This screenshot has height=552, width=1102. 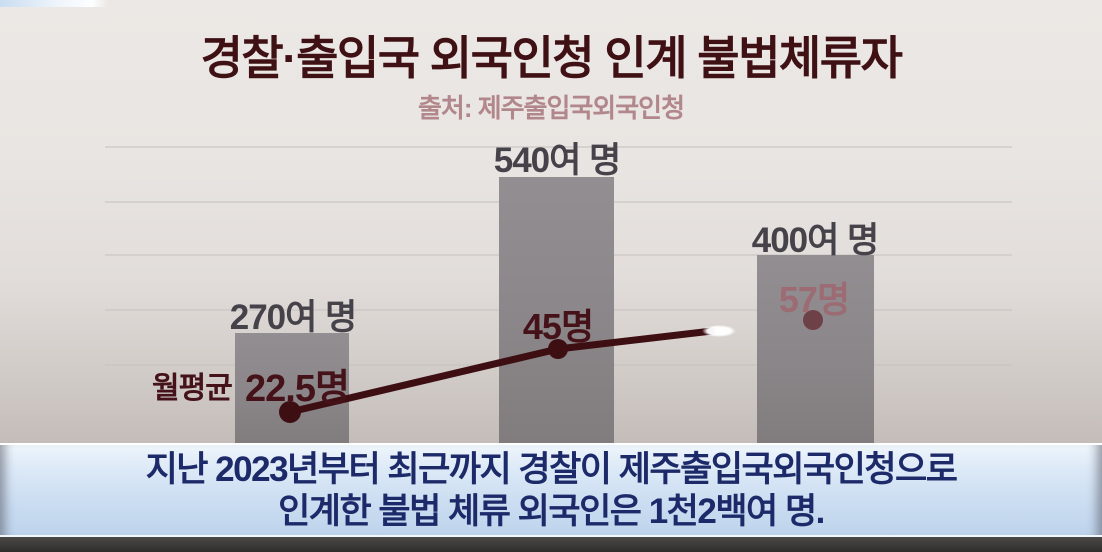 What do you see at coordinates (551, 544) in the screenshot?
I see `bottom-bar` at bounding box center [551, 544].